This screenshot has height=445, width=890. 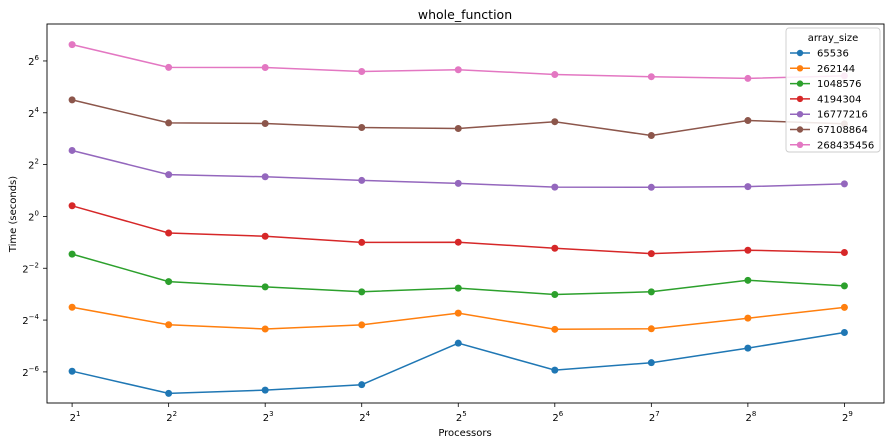 I want to click on legend-entry-label: 65536, so click(x=833, y=54).